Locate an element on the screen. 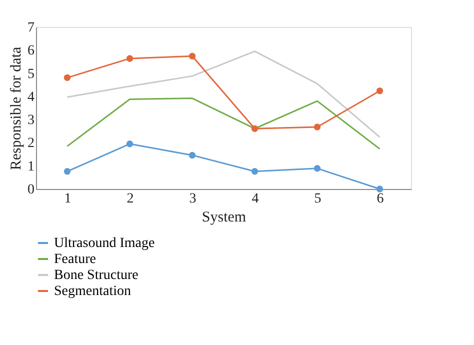 The width and height of the screenshot is (474, 345). legend-label: Feature is located at coordinates (75, 259).